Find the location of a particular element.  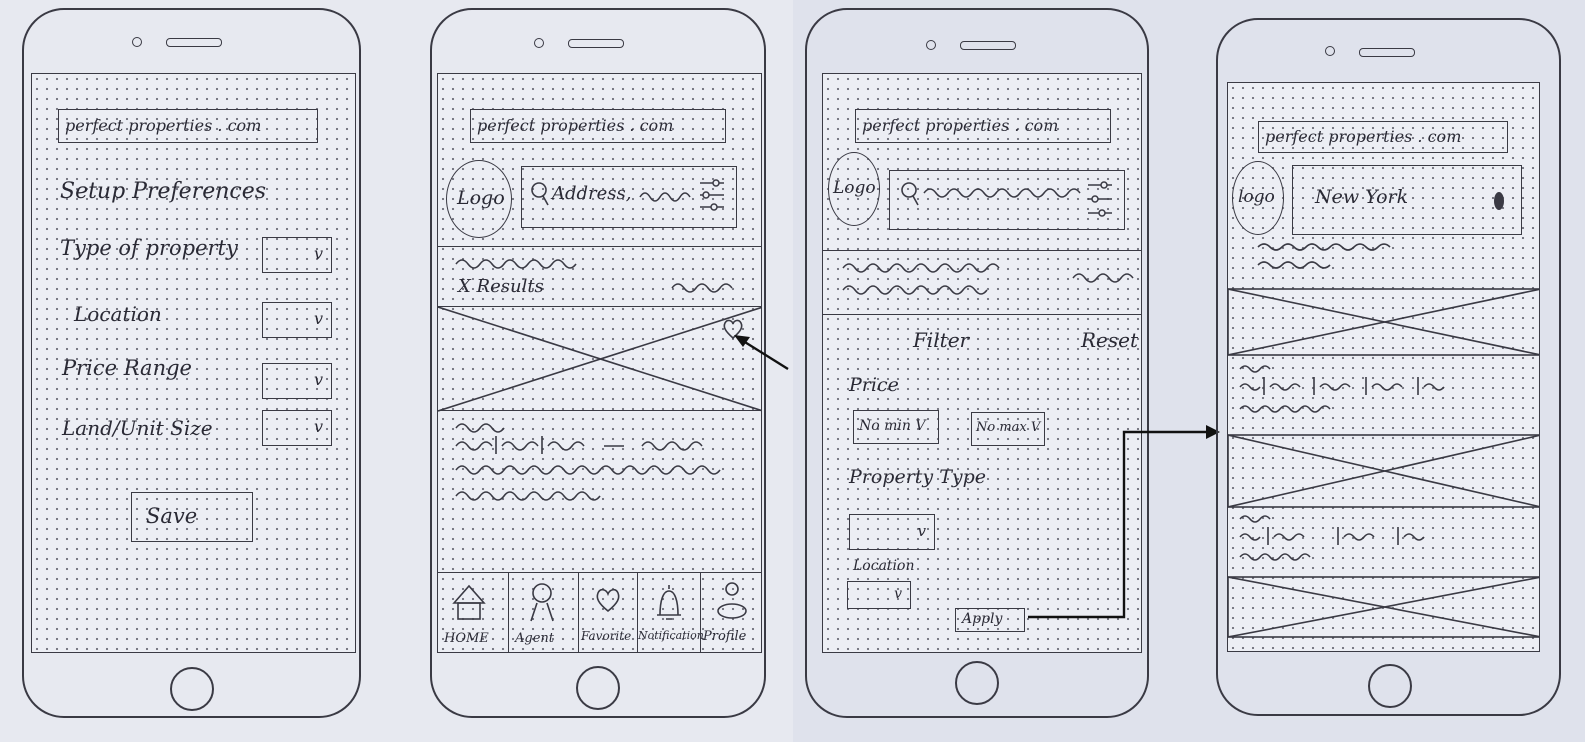

logo-text: Logo is located at coordinates (854, 188).